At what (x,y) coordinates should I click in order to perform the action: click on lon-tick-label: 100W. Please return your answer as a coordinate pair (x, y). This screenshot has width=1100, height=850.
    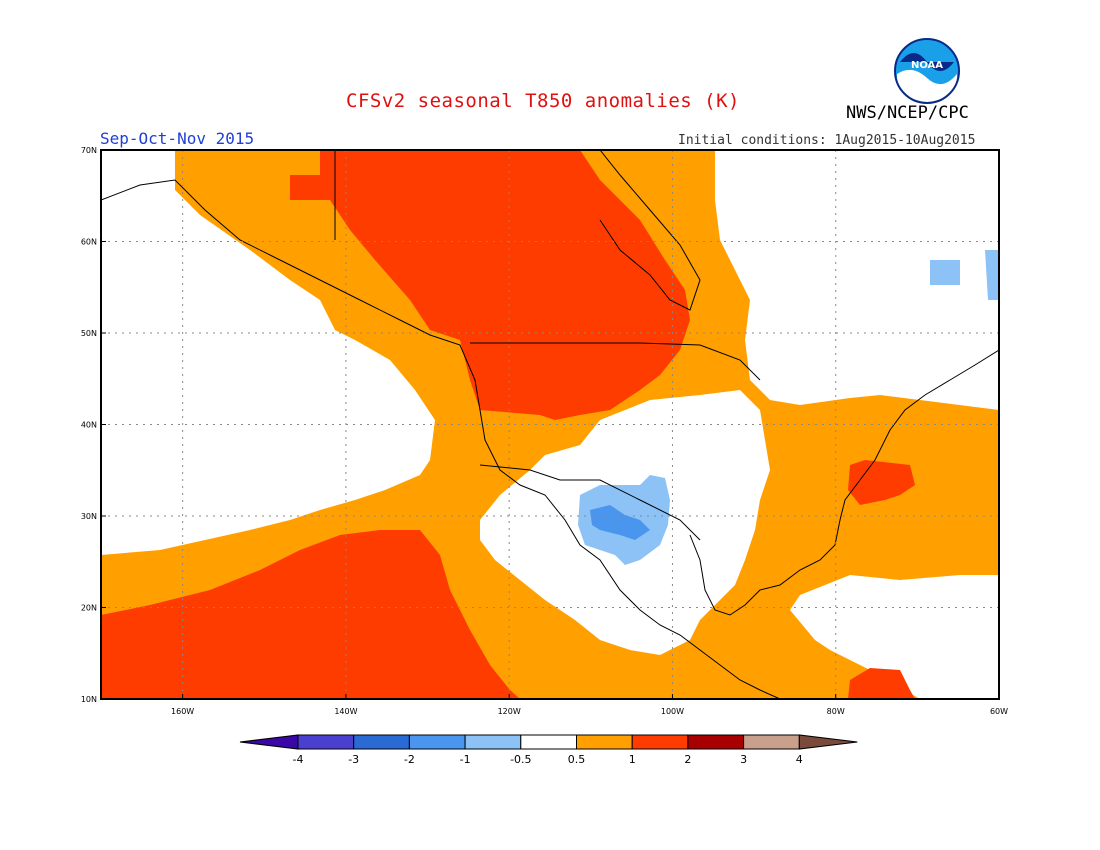
    Looking at the image, I should click on (672, 711).